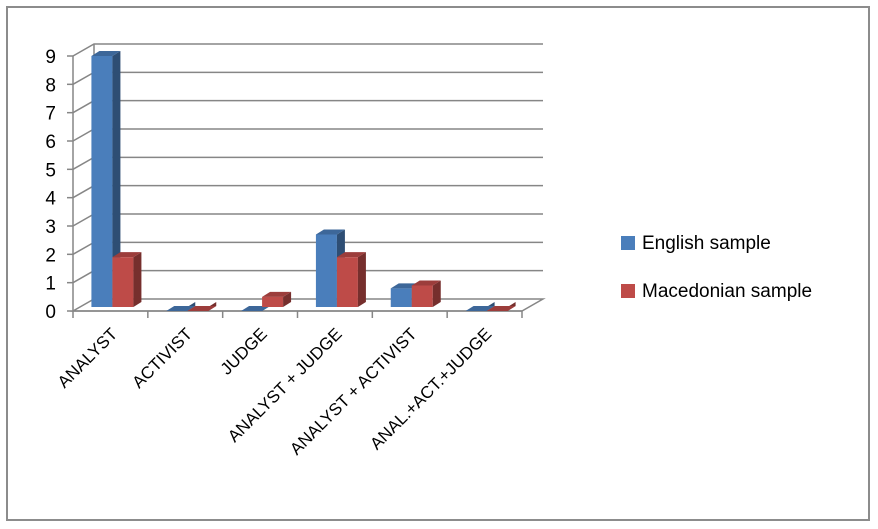 This screenshot has width=878, height=529. Describe the element at coordinates (50, 284) in the screenshot. I see `y-tick-label: 1` at that location.